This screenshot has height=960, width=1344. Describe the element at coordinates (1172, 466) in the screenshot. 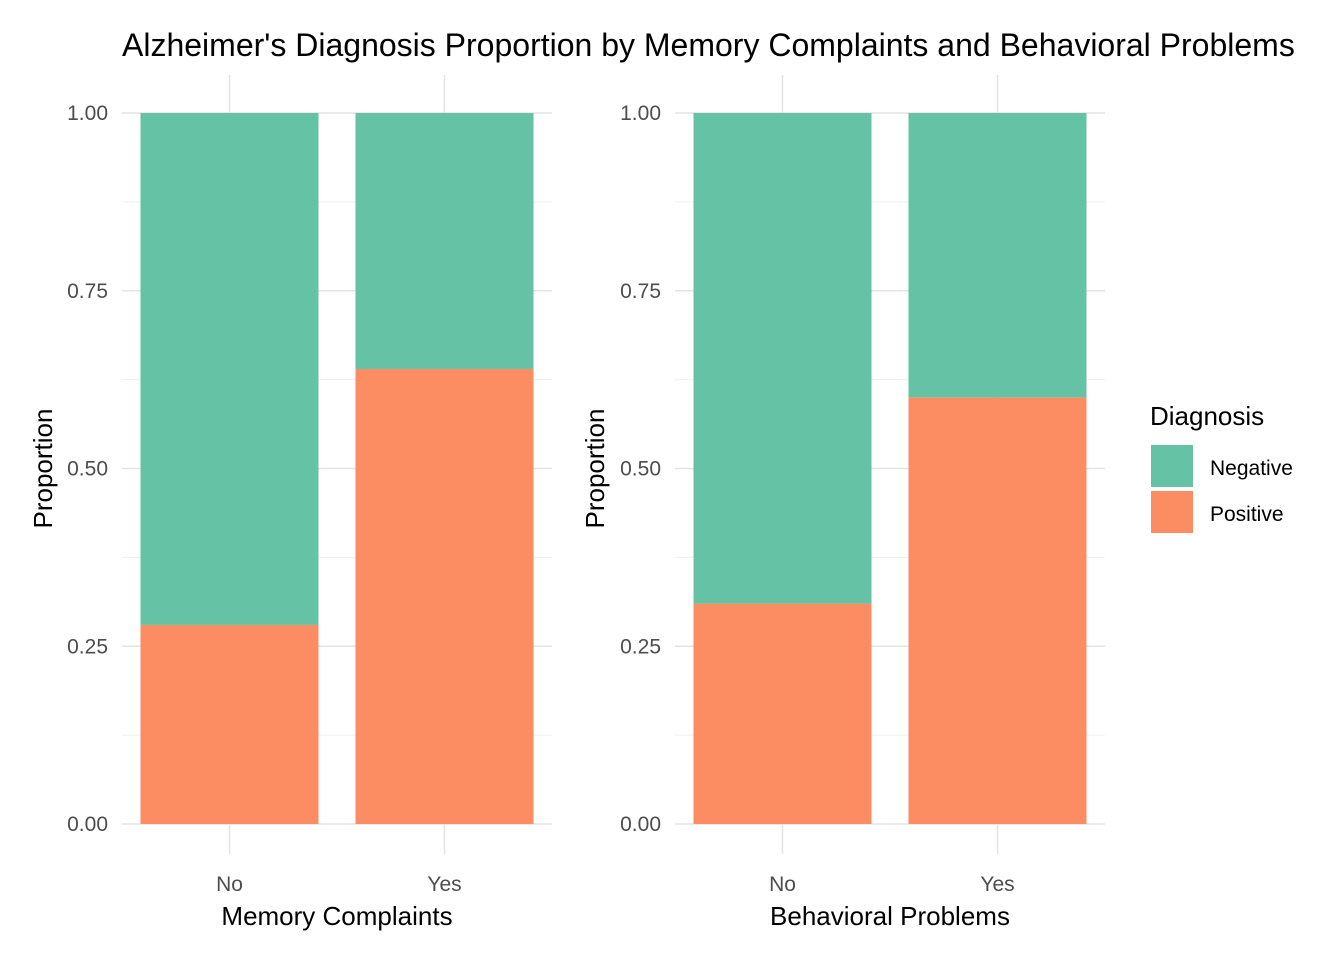

I see `legend-key-negative` at that location.